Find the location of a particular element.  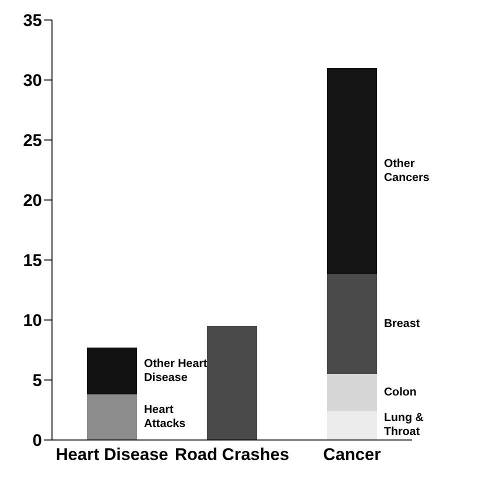

series-label: Other Heart Disease is located at coordinates (176, 371).